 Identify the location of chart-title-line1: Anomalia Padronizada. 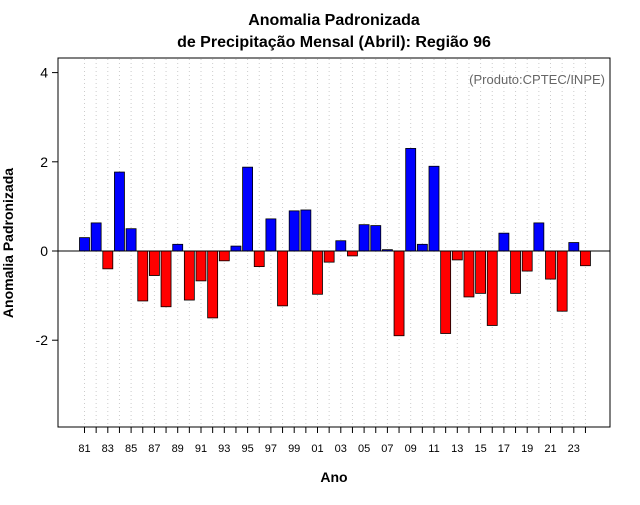
(334, 20).